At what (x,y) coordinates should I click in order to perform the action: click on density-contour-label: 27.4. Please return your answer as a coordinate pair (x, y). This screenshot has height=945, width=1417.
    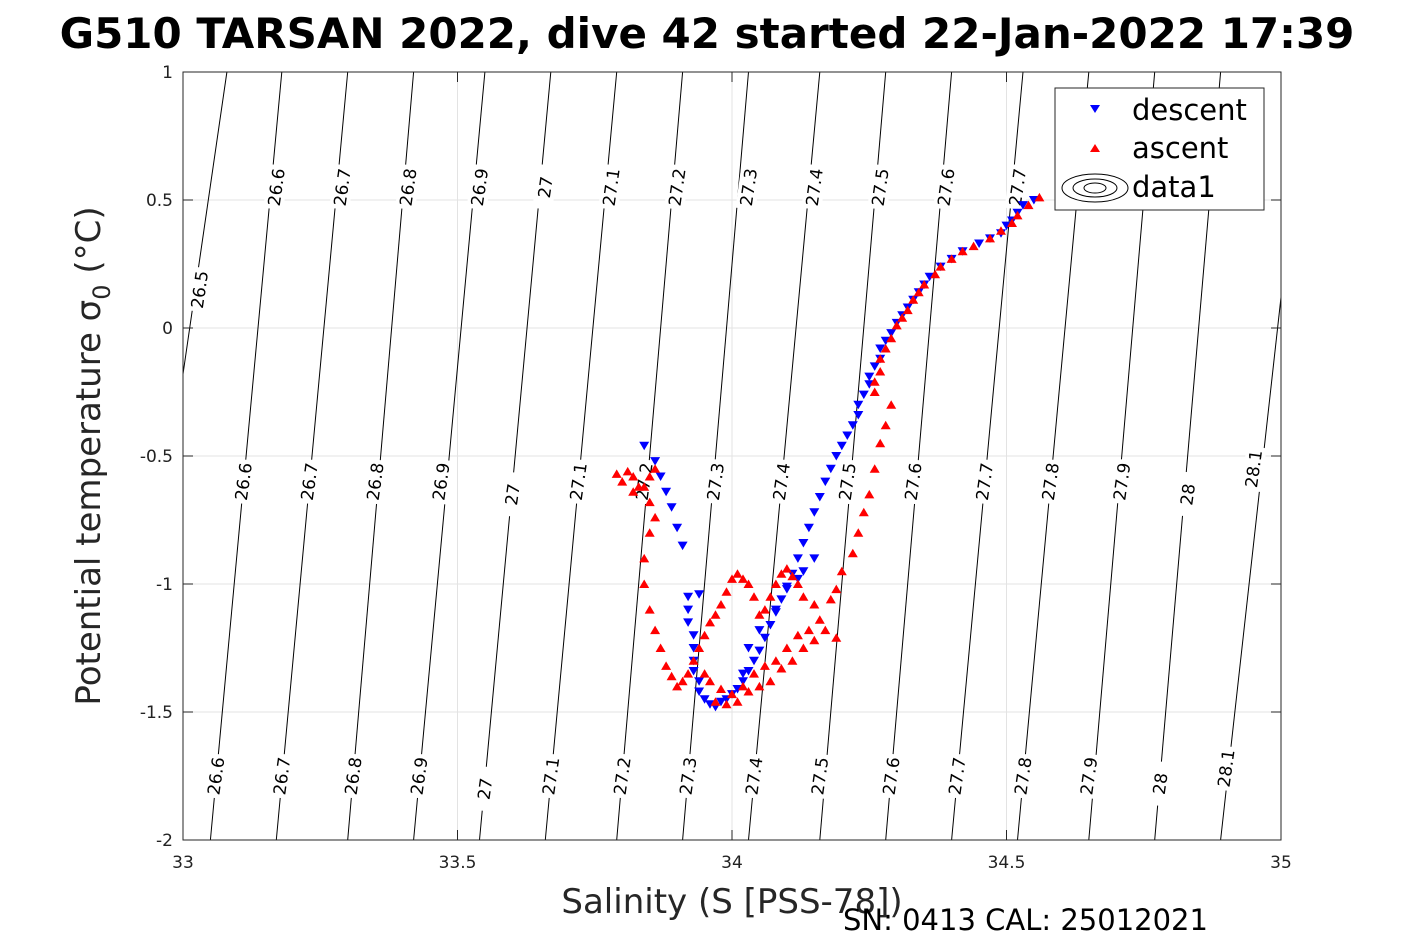
    Looking at the image, I should click on (754, 776).